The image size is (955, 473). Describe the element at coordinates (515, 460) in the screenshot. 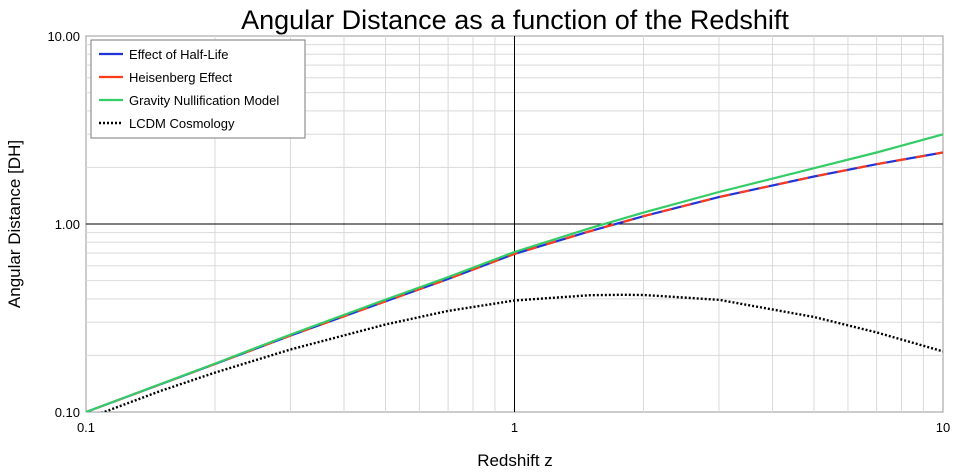

I see `x-axis-title: Redshift z` at that location.